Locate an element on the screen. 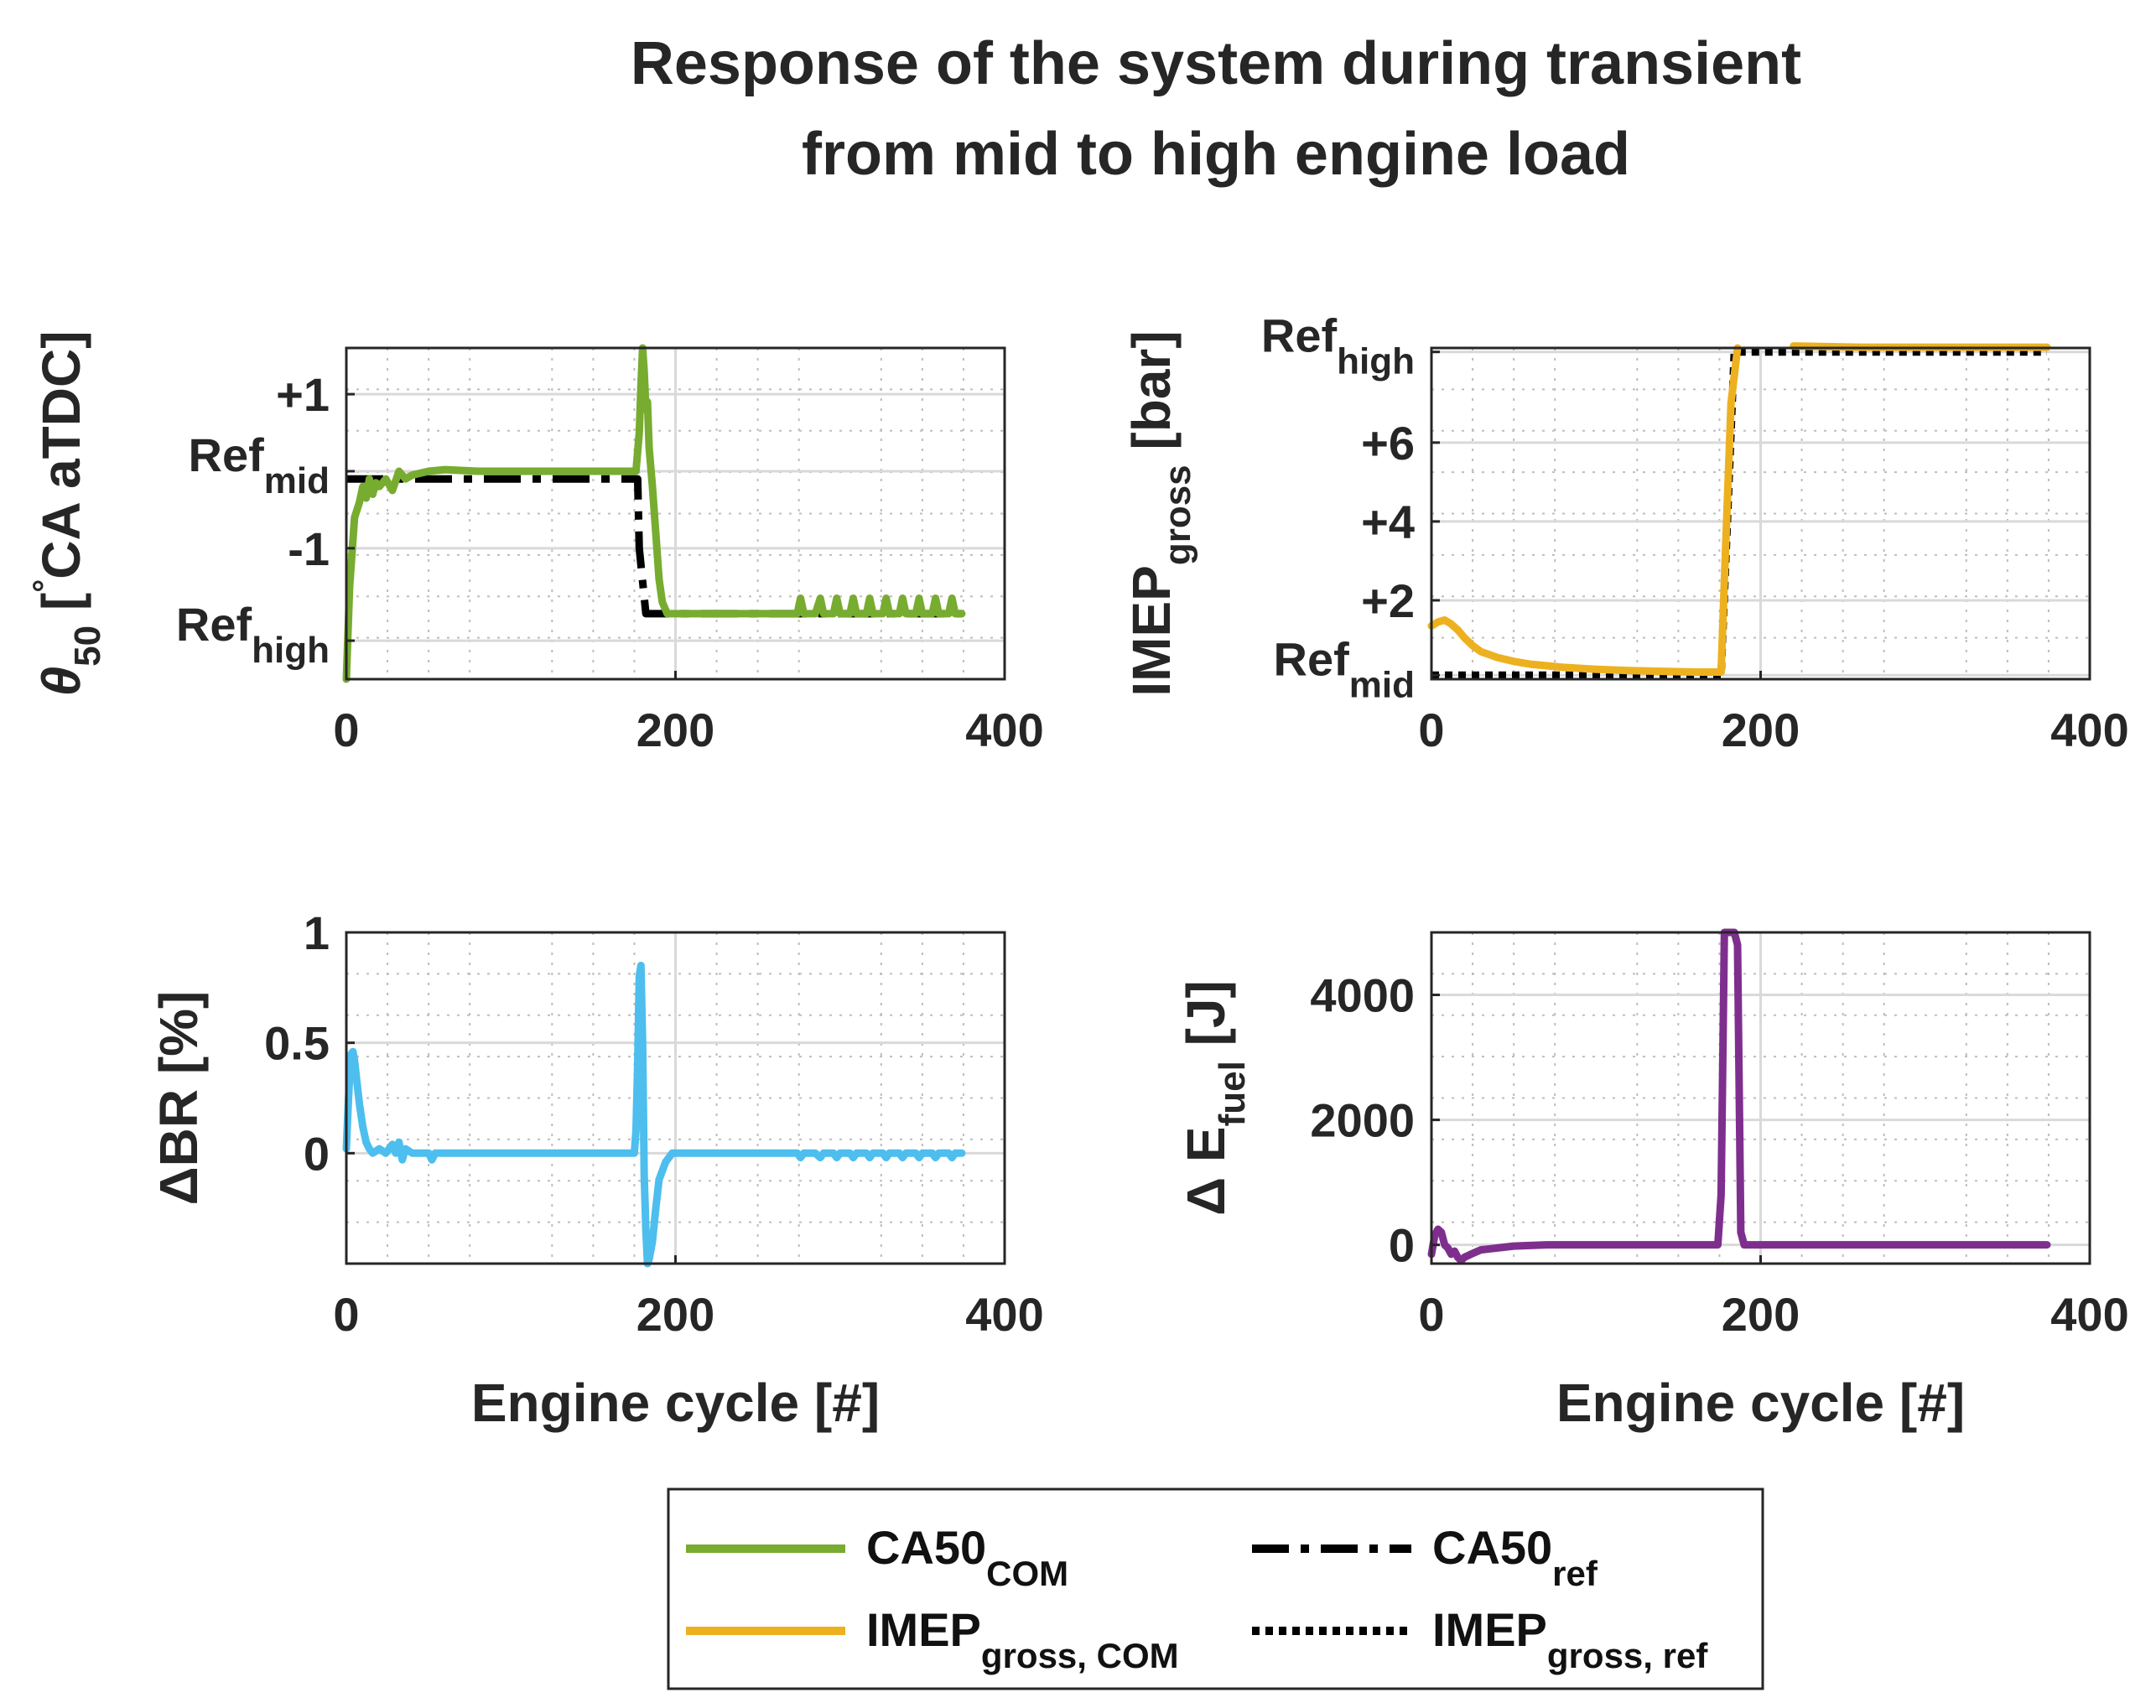 The width and height of the screenshot is (2156, 1708). y-label-subscript: 50 is located at coordinates (87, 646).